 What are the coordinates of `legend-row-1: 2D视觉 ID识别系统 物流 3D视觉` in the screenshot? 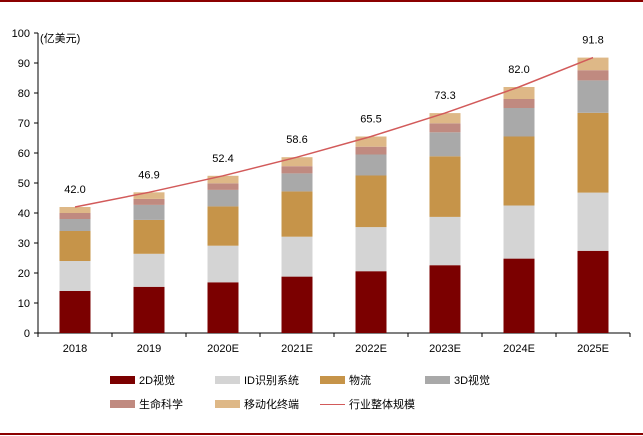 It's located at (320, 380).